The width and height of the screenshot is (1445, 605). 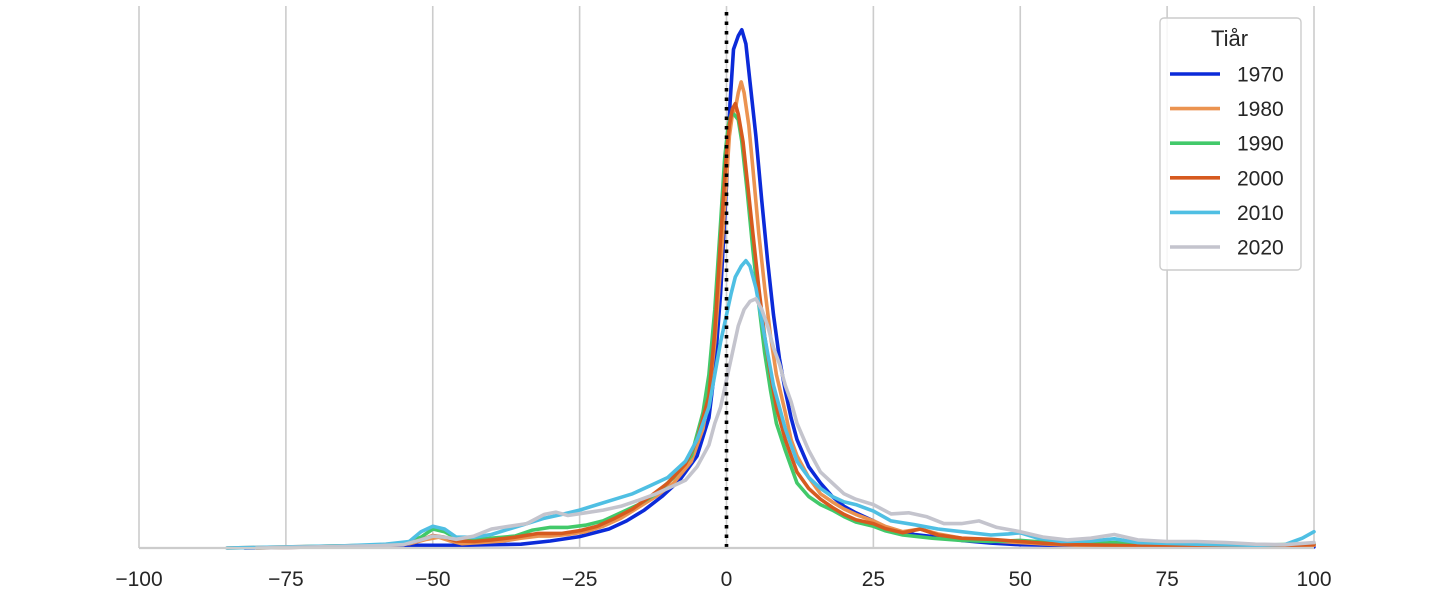 I want to click on legend-label-2010: 2010, so click(x=1260, y=213).